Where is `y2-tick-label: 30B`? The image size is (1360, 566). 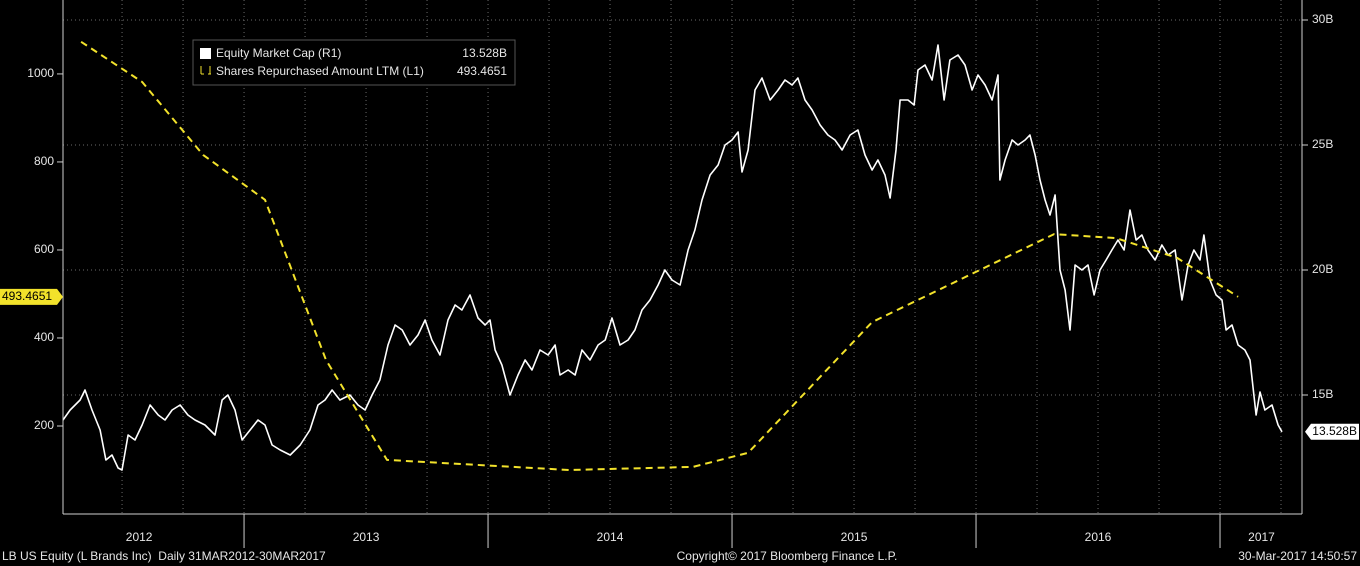 y2-tick-label: 30B is located at coordinates (1322, 19).